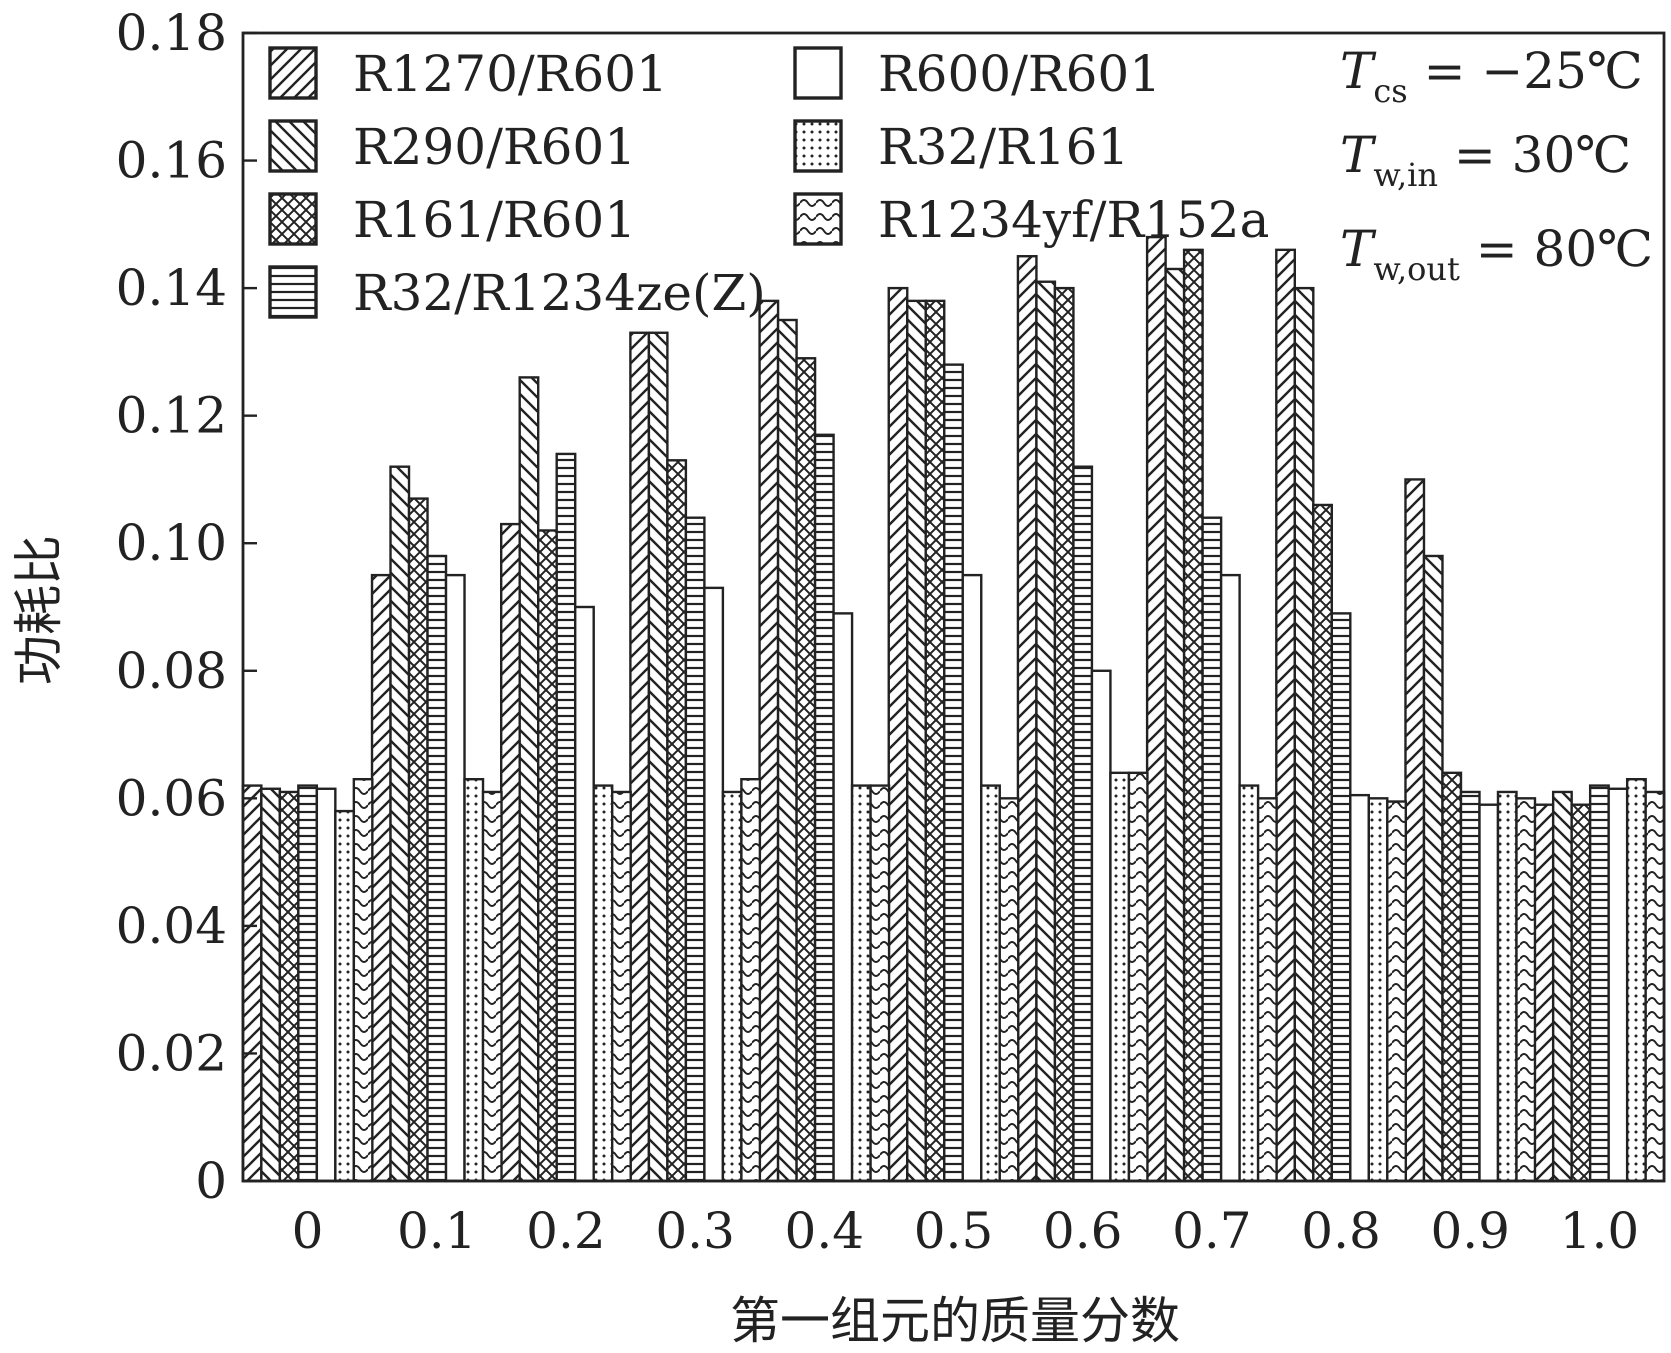 This screenshot has height=1353, width=1671. I want to click on legend-label: R32/R1234ze(Z), so click(559, 293).